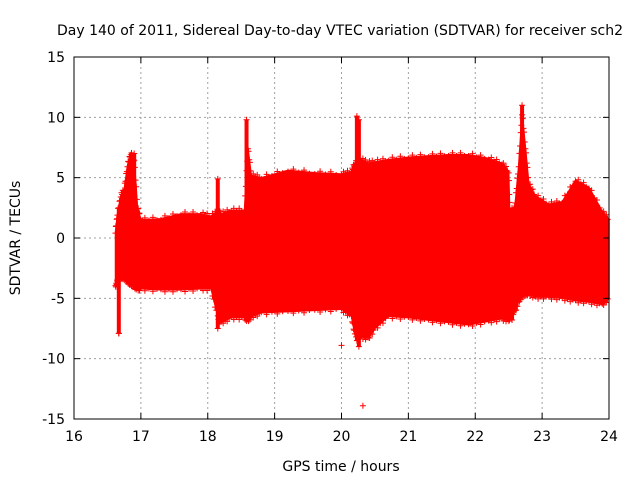 This screenshot has width=640, height=480. I want to click on x-tick-label: 21, so click(408, 437).